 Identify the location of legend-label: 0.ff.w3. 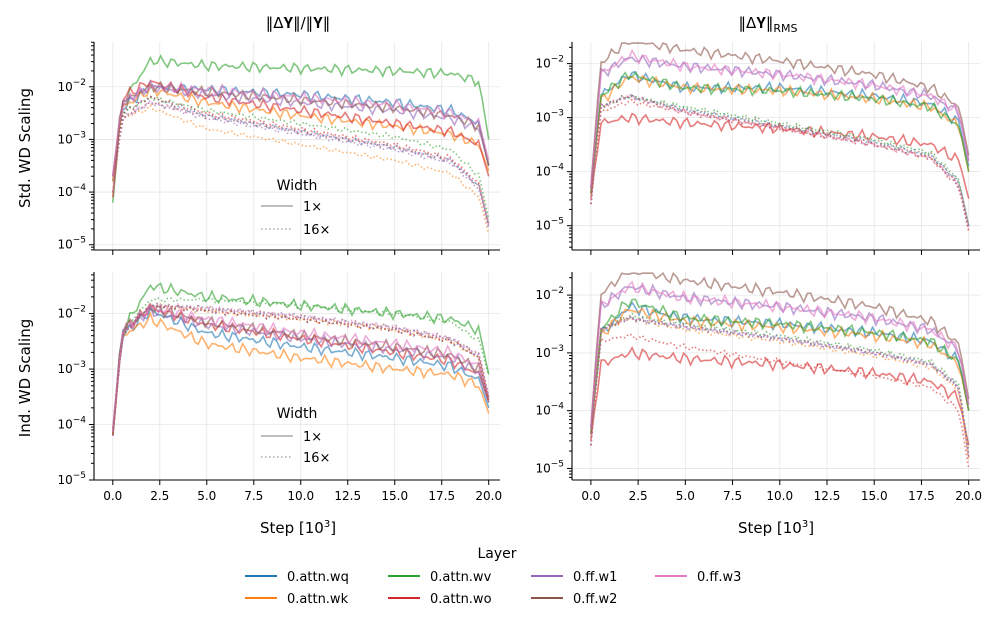
(719, 577).